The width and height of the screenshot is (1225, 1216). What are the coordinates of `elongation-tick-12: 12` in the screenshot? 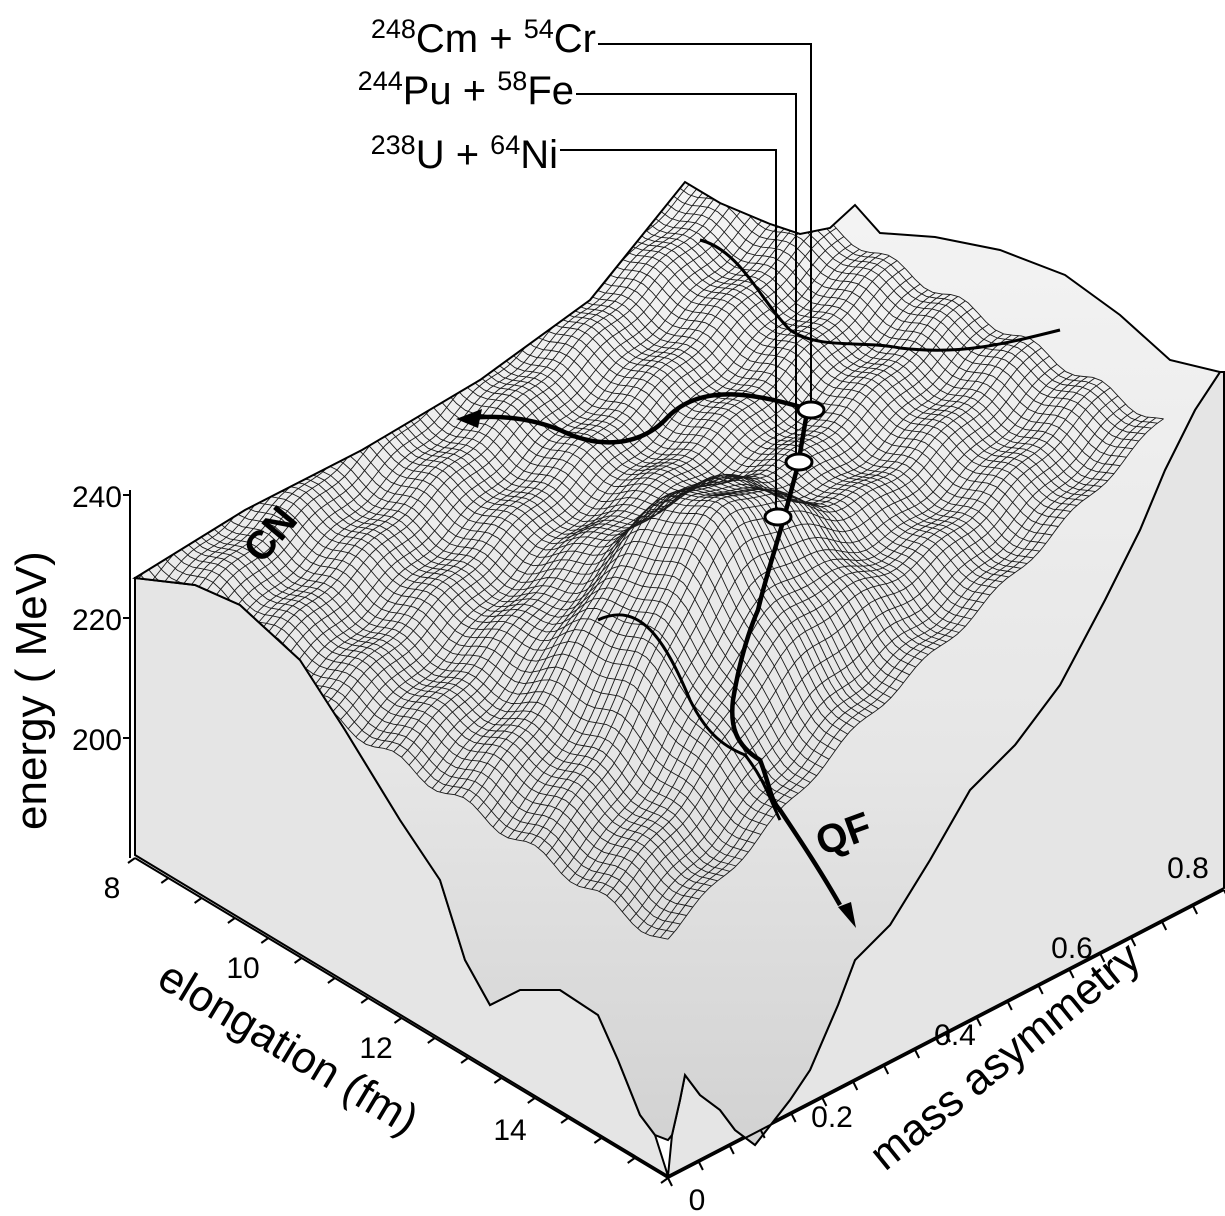 It's located at (375, 1048).